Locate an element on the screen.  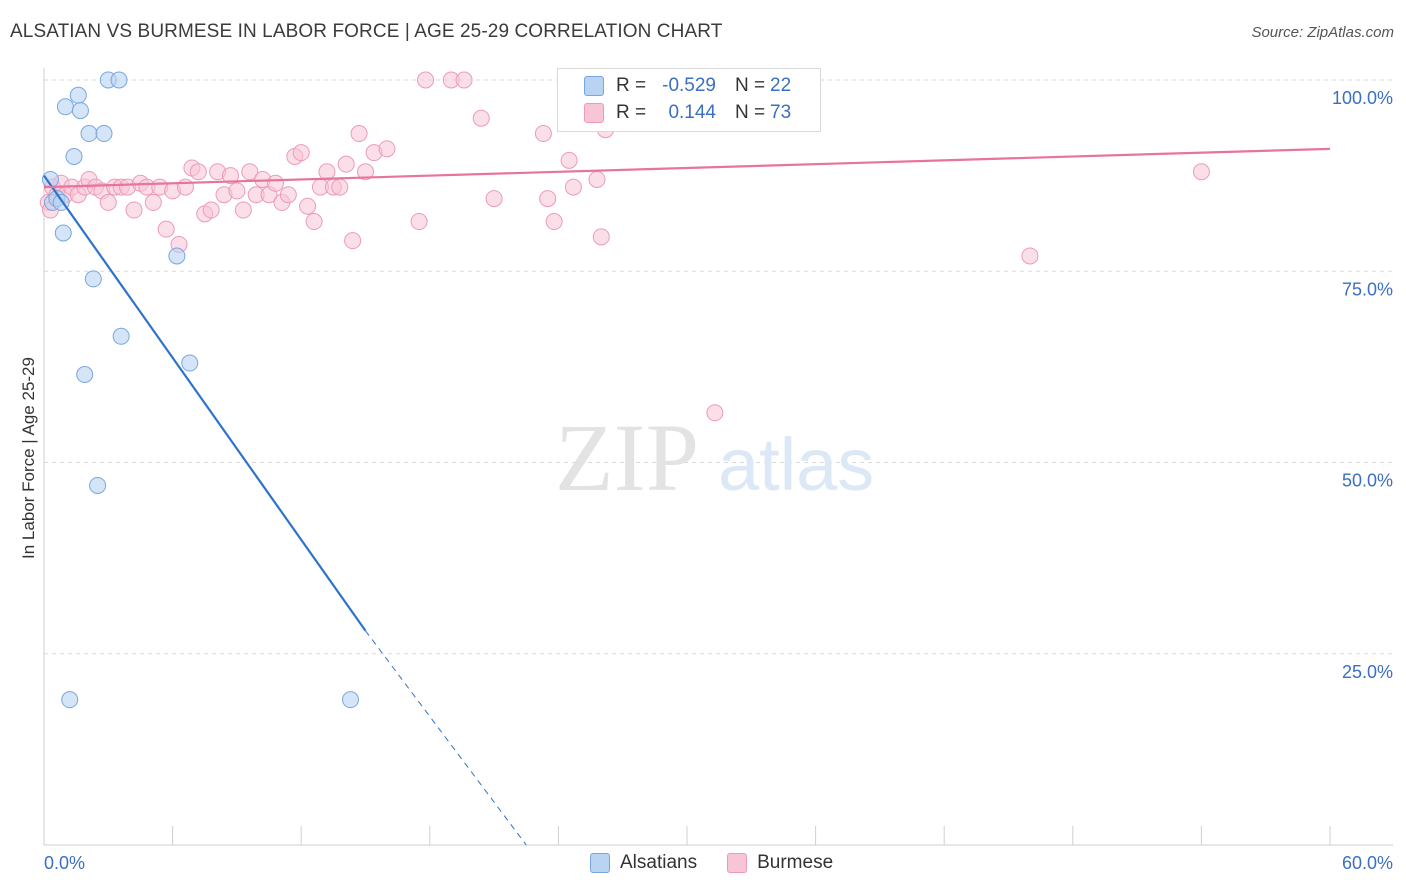
x-tick-label: 0.0% is located at coordinates (64, 863).